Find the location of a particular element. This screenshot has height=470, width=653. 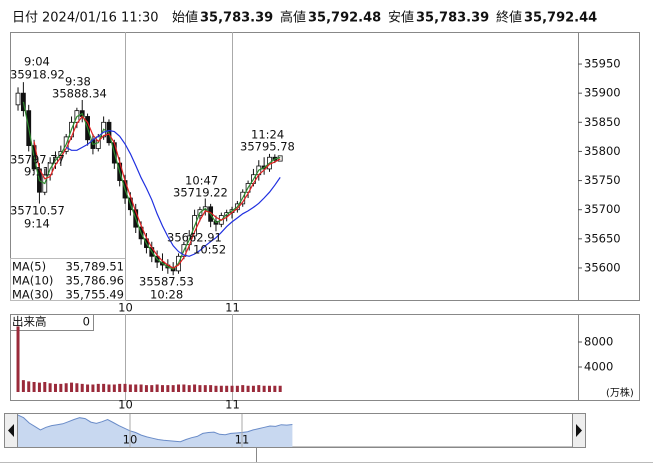

header-label: 安値 is located at coordinates (401, 18).